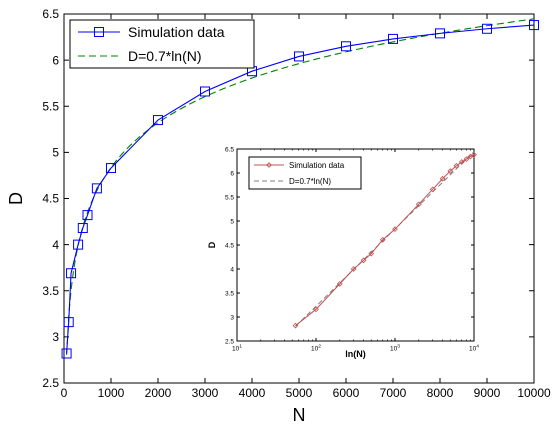 The width and height of the screenshot is (553, 428). What do you see at coordinates (355, 354) in the screenshot?
I see `x-axis-label: ln(N)` at bounding box center [355, 354].